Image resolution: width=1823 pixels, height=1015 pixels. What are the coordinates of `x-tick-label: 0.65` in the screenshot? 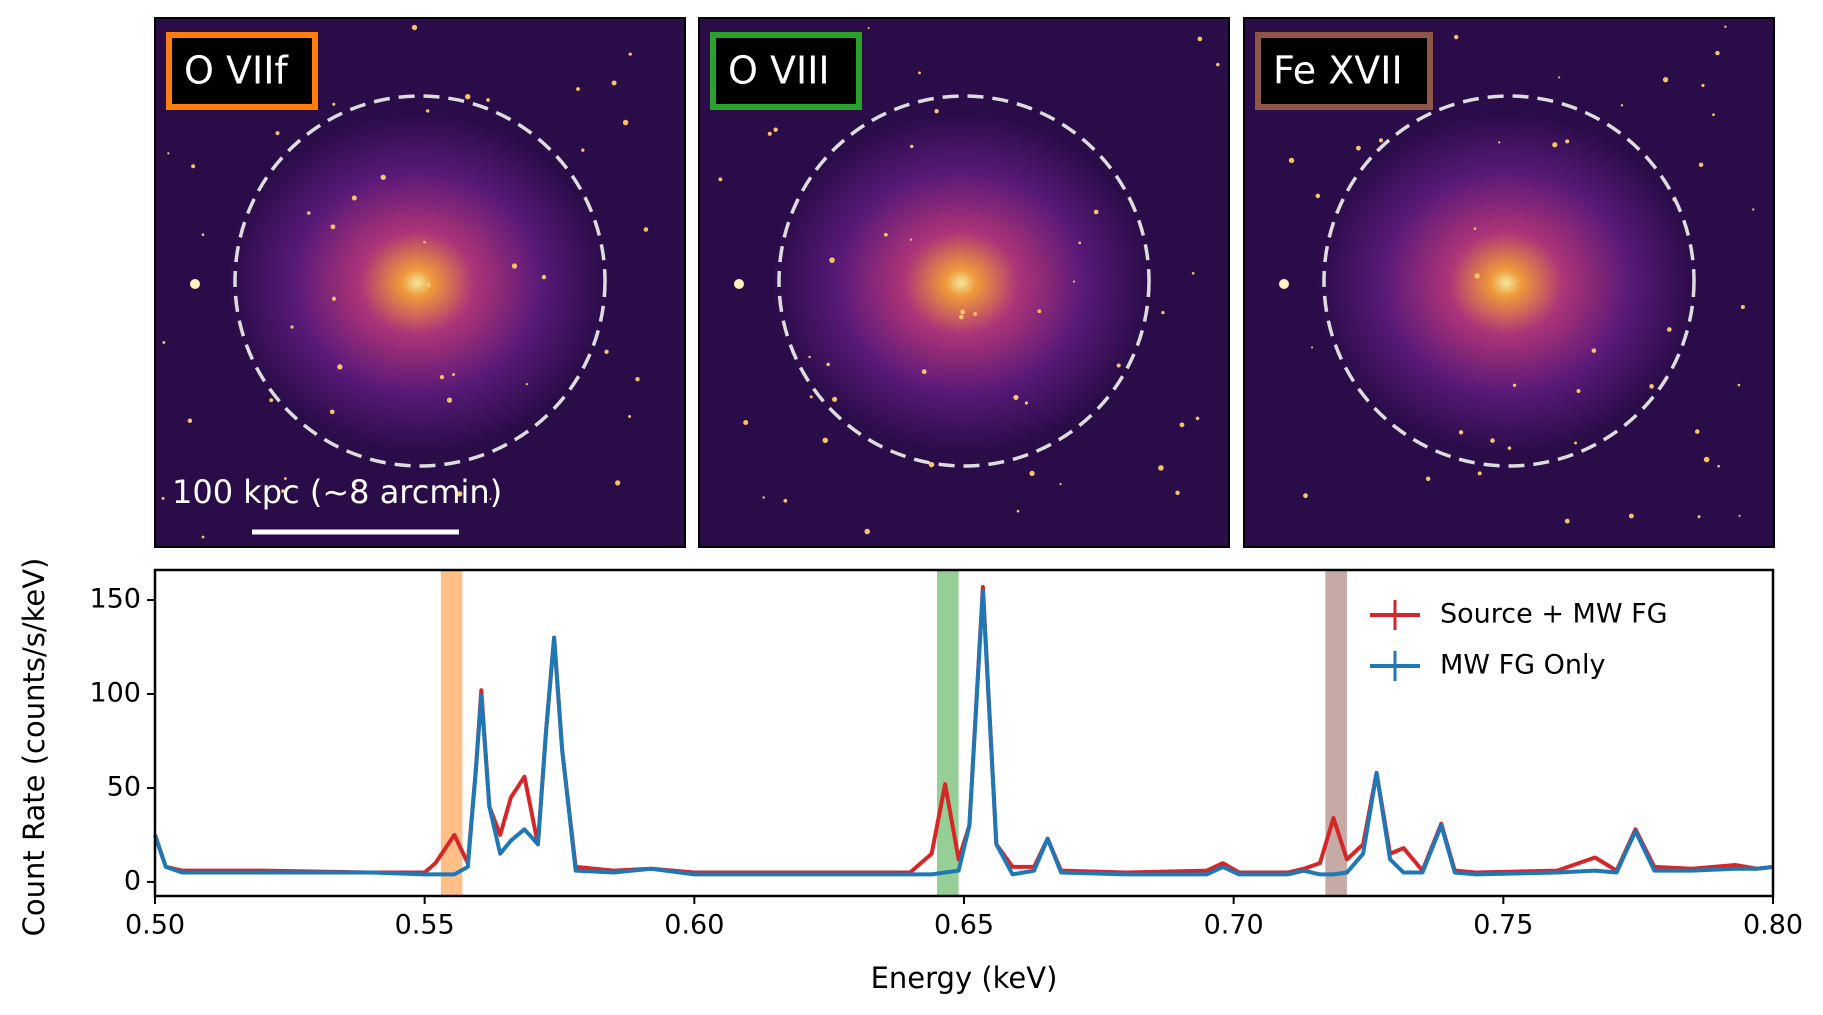 It's located at (964, 925).